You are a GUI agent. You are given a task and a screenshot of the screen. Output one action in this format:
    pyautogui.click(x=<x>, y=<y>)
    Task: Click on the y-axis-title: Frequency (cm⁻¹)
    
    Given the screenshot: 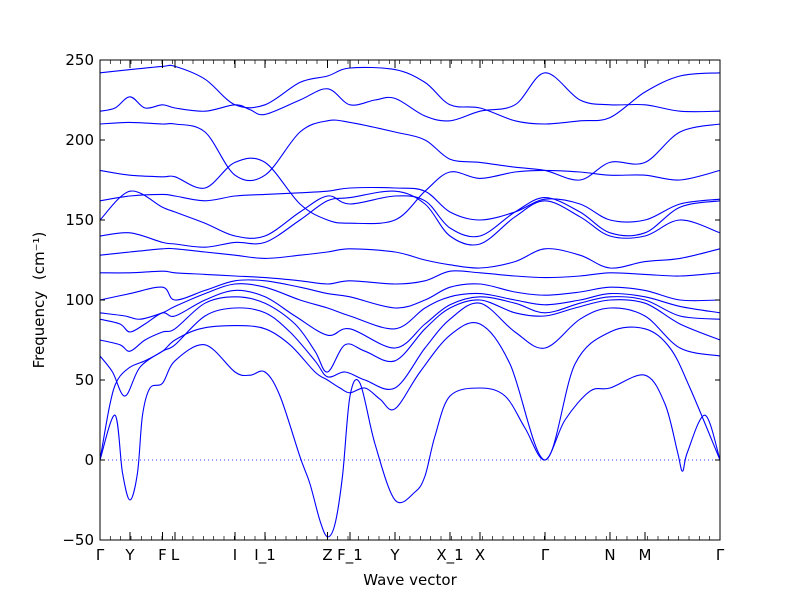 What is the action you would take?
    pyautogui.click(x=39, y=300)
    